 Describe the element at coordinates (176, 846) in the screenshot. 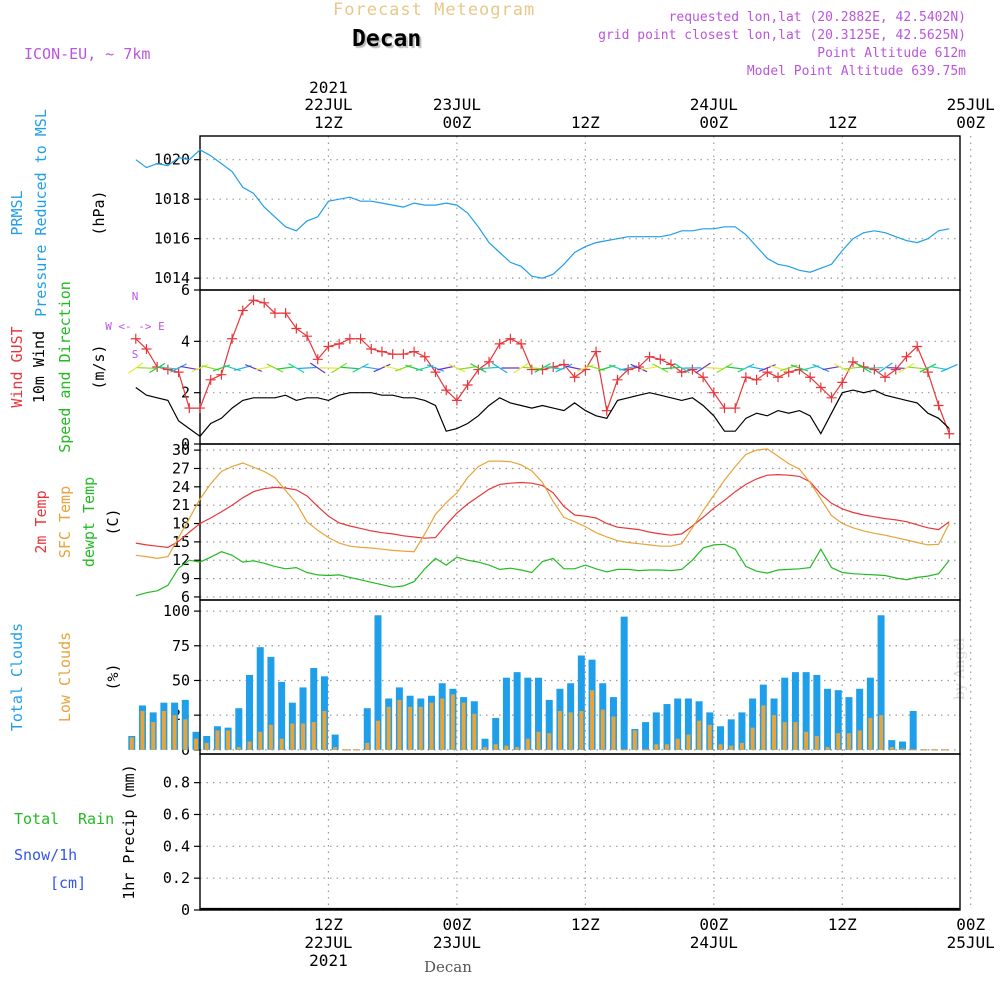

I see `y-tick-label: 0.4` at that location.